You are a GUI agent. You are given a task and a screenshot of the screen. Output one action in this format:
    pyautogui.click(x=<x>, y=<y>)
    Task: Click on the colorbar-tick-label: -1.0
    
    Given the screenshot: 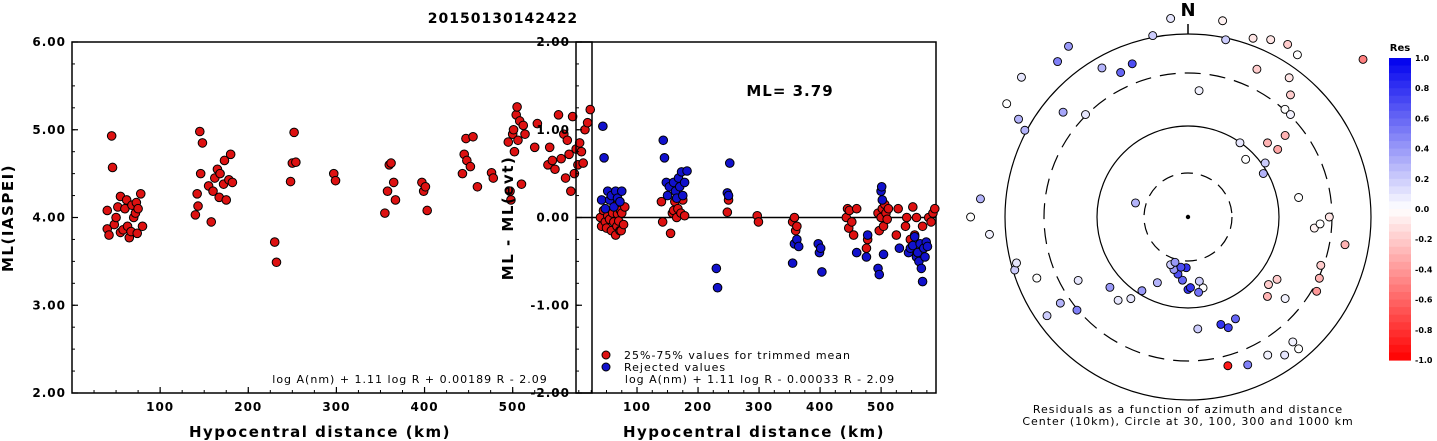 What is the action you would take?
    pyautogui.click(x=1424, y=360)
    